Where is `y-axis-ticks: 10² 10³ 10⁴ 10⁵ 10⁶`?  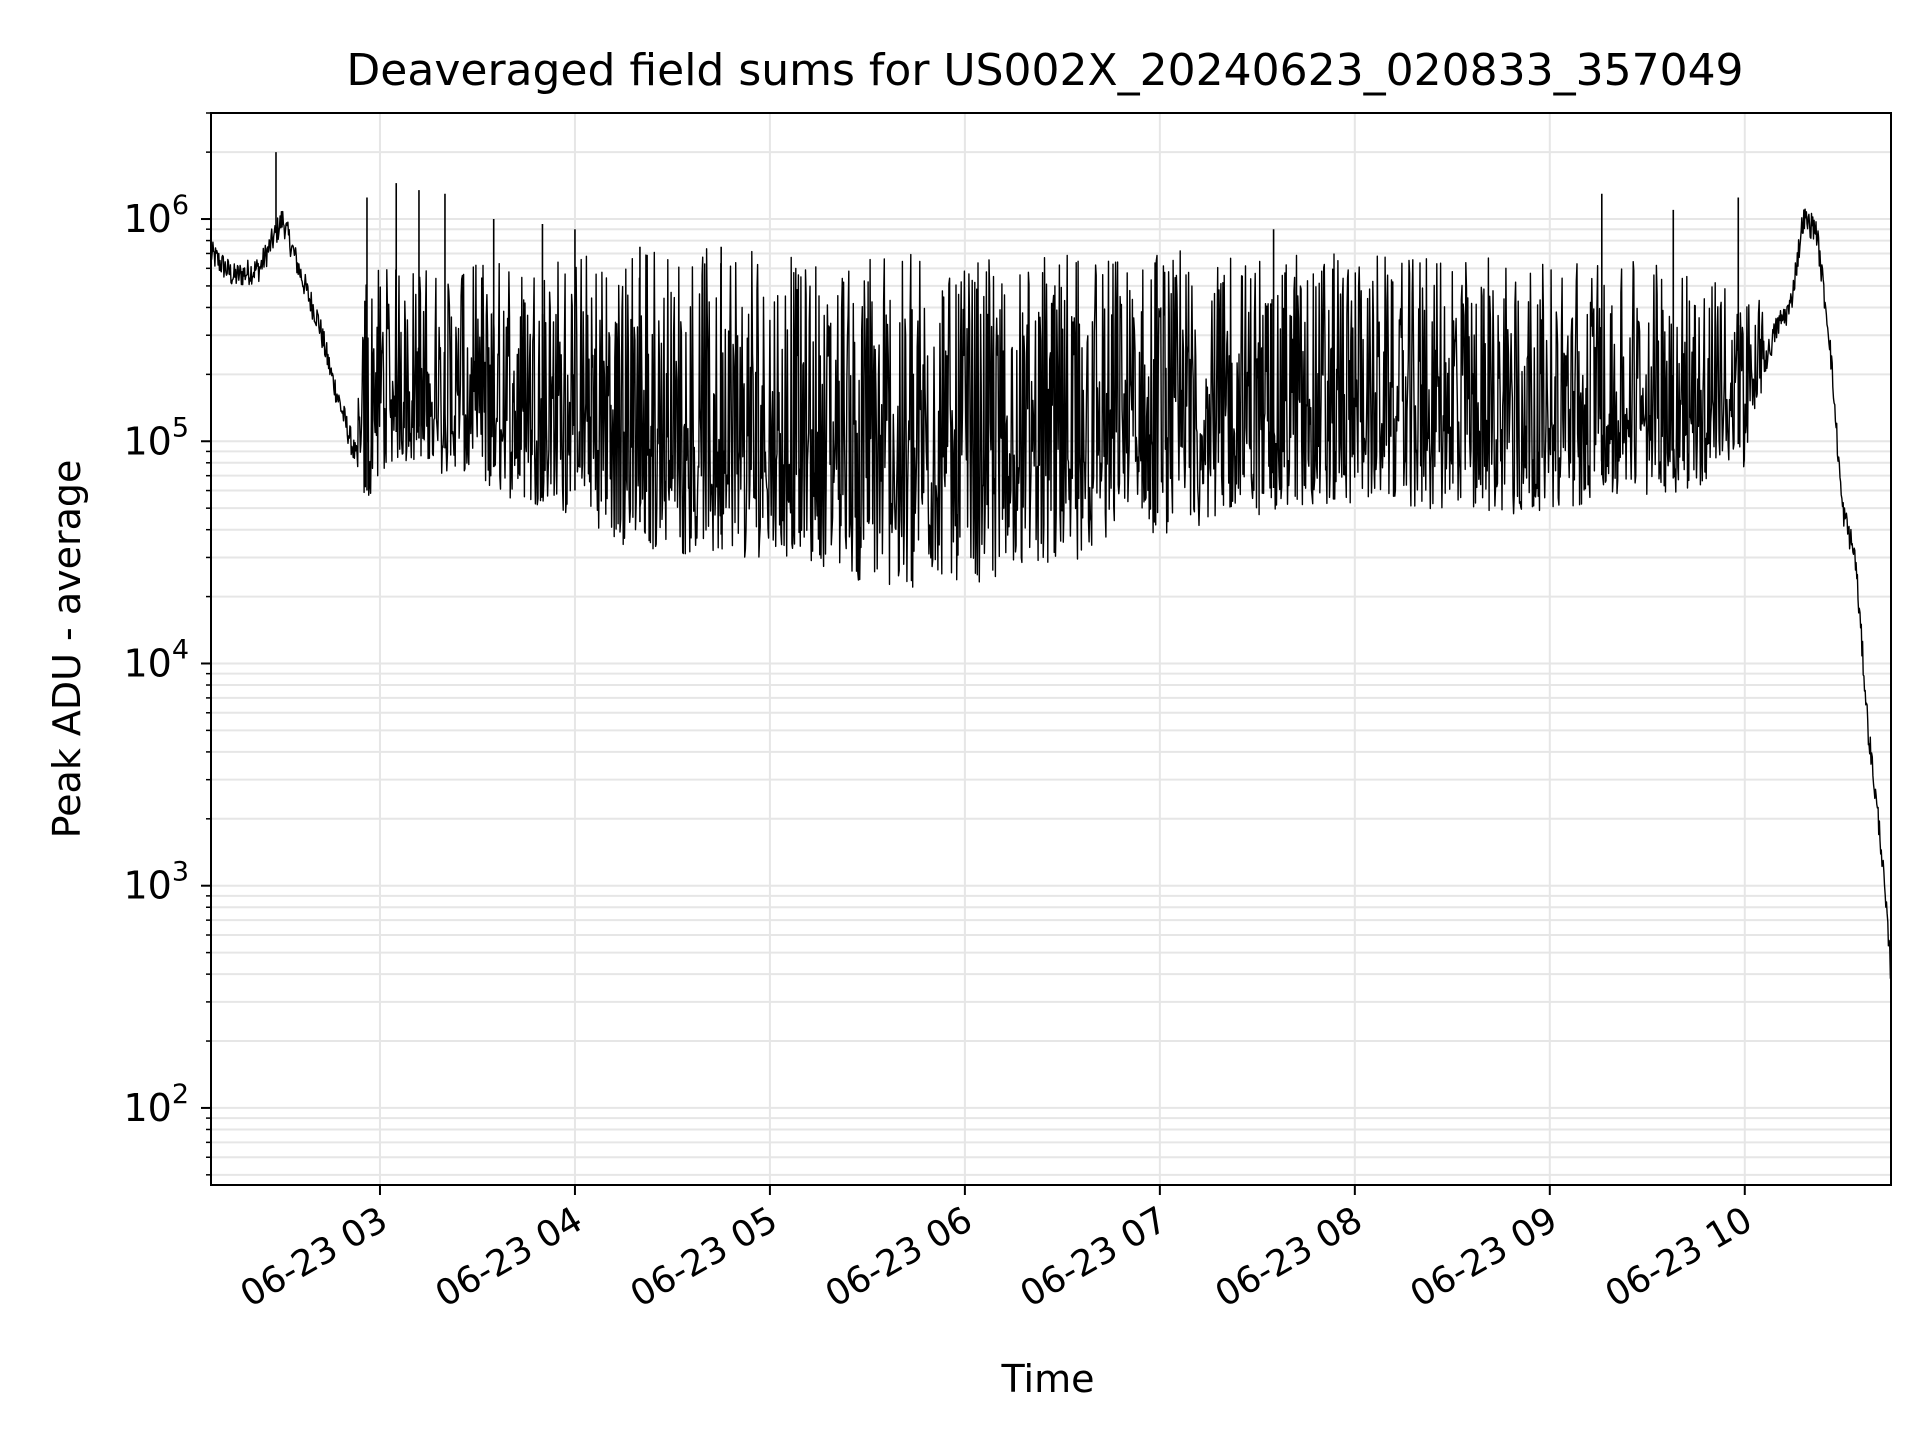 y-axis-ticks: 10² 10³ 10⁴ 10⁵ 10⁶ is located at coordinates (167, 644).